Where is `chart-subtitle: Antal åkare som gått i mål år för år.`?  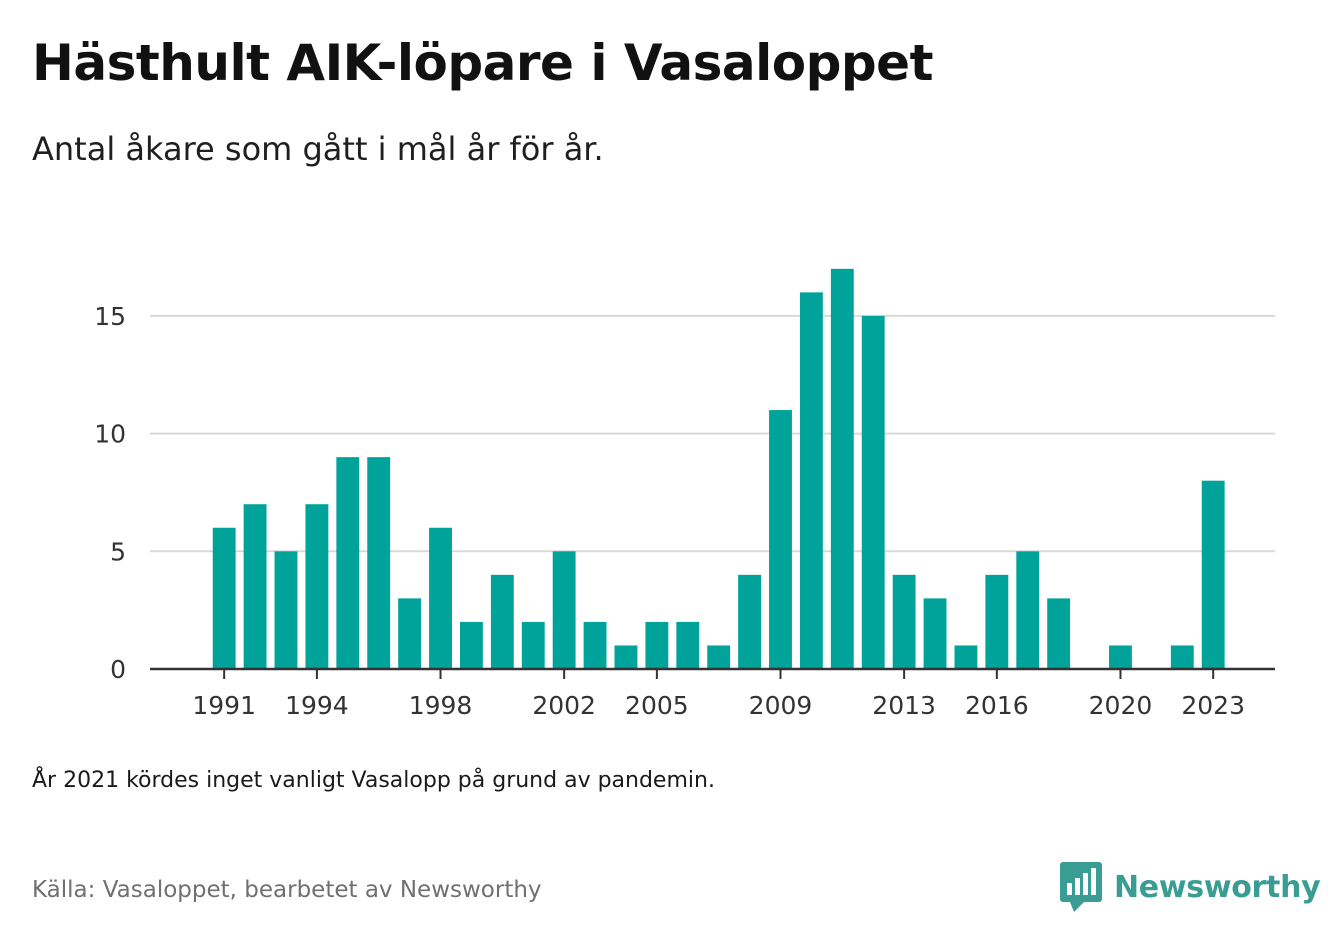
chart-subtitle: Antal åkare som gått i mål år för år. is located at coordinates (318, 149).